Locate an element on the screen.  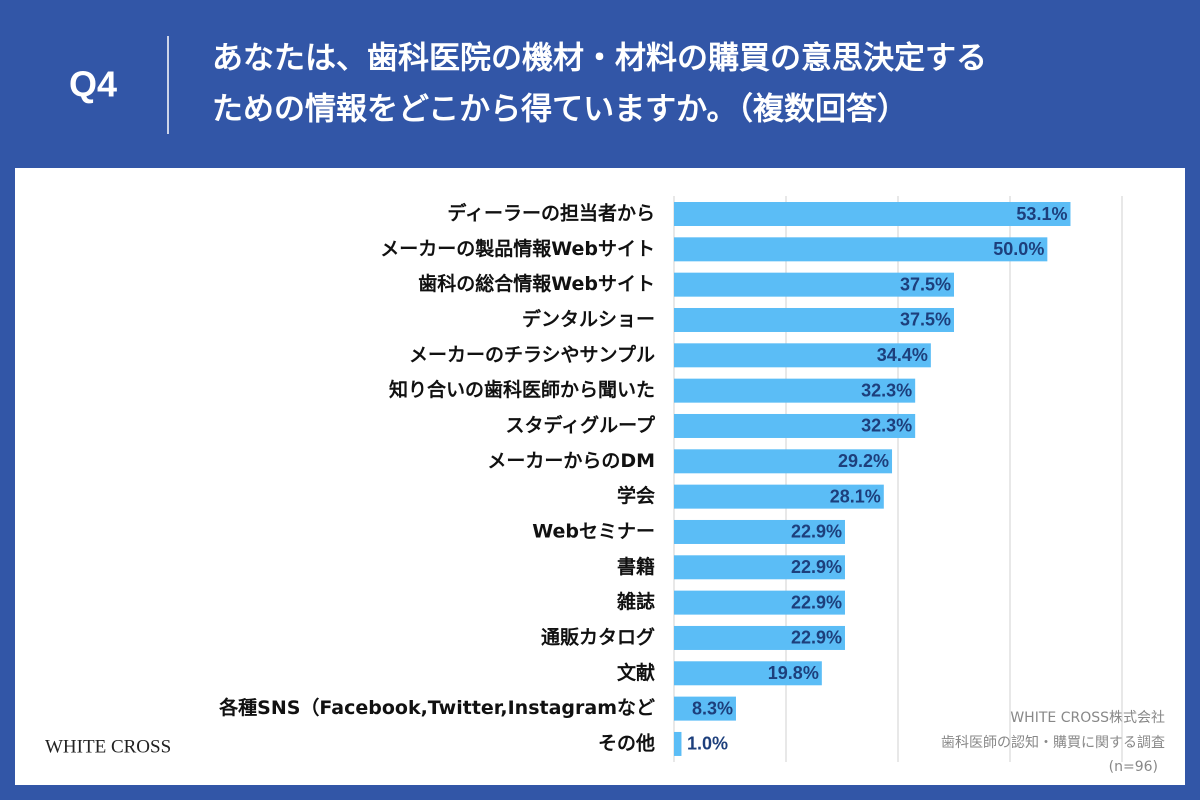
question-number: Q4 is located at coordinates (93, 84).